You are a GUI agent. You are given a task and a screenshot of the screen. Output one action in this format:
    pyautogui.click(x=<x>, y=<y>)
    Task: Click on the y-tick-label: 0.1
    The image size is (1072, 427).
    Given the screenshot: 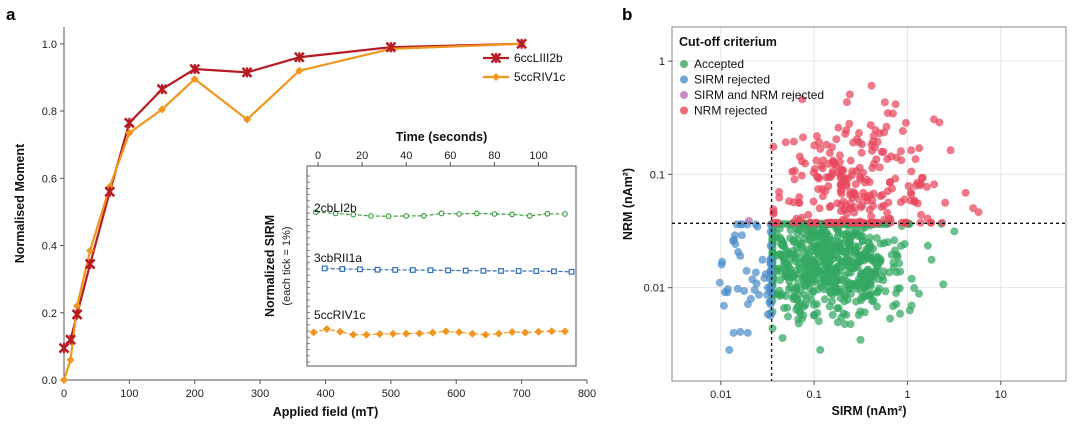 What is the action you would take?
    pyautogui.click(x=657, y=175)
    